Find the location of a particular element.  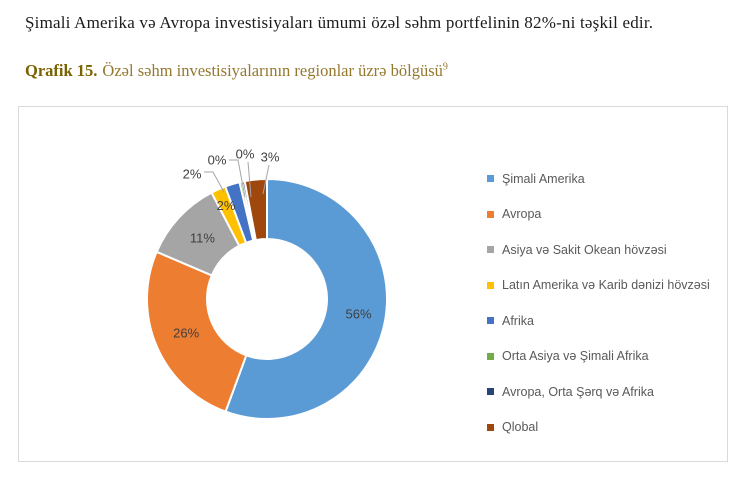

legend-item-6: Avropa, Orta Şərq və Afrika is located at coordinates (598, 392).